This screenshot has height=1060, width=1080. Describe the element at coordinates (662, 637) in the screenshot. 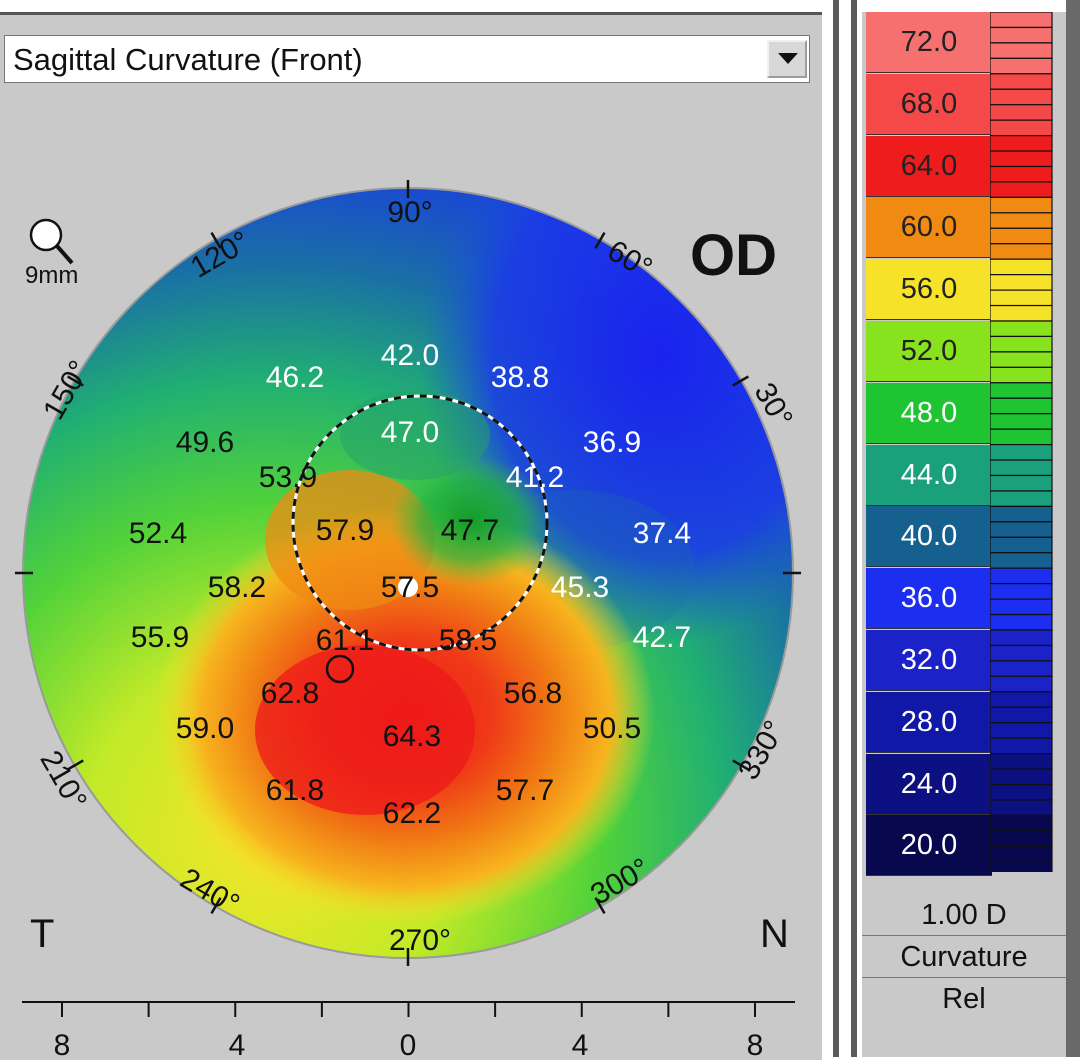

I see `value-label: 42.7` at that location.